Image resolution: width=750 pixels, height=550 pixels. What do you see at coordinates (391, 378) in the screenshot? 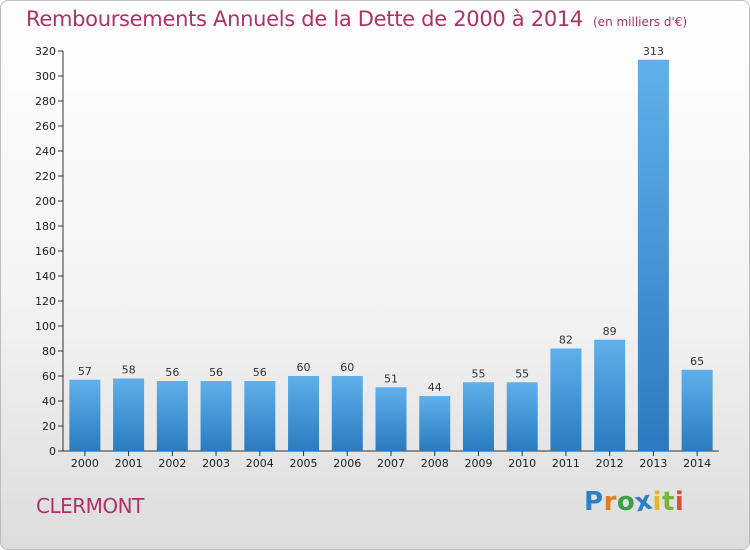
I see `value-label-2007: 51` at bounding box center [391, 378].